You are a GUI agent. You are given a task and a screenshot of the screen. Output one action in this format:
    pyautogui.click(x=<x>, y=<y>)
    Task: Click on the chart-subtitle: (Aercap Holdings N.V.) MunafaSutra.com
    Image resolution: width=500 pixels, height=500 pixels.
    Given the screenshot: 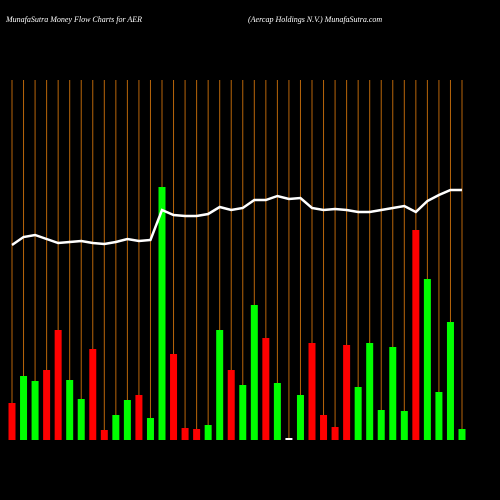 What is the action you would take?
    pyautogui.click(x=315, y=19)
    